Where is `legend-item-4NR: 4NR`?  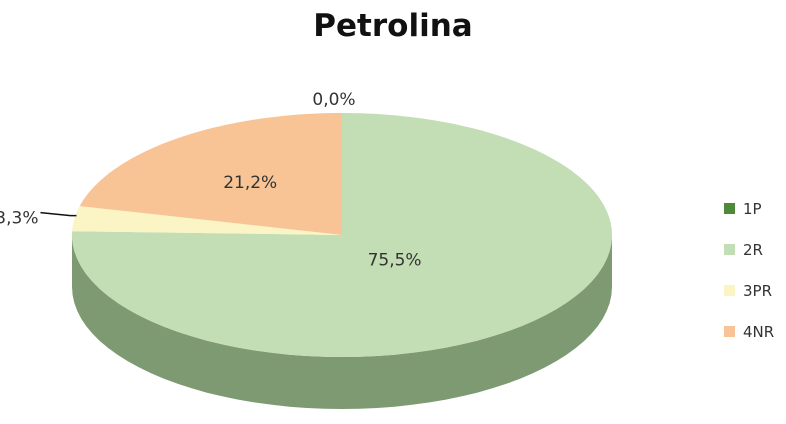 legend-item-4NR: 4NR is located at coordinates (749, 331).